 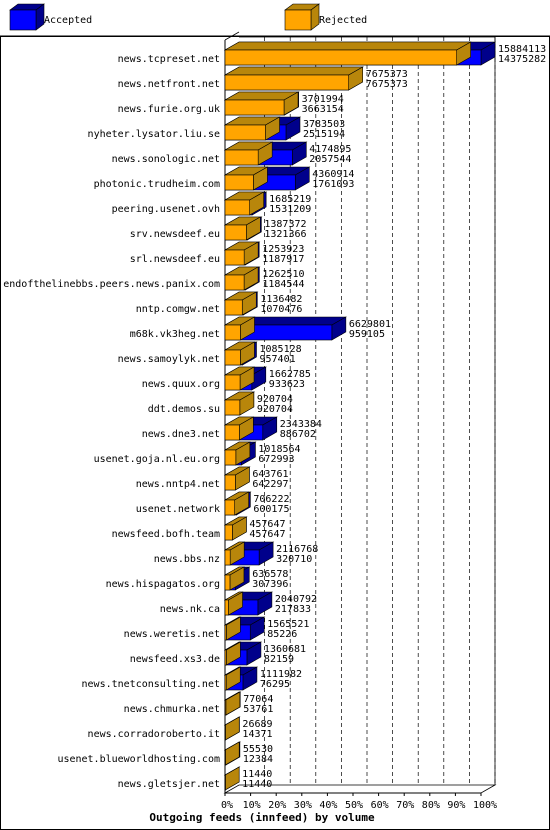 What do you see at coordinates (301, 424) in the screenshot?
I see `value-label-accepted: 2343384` at bounding box center [301, 424].